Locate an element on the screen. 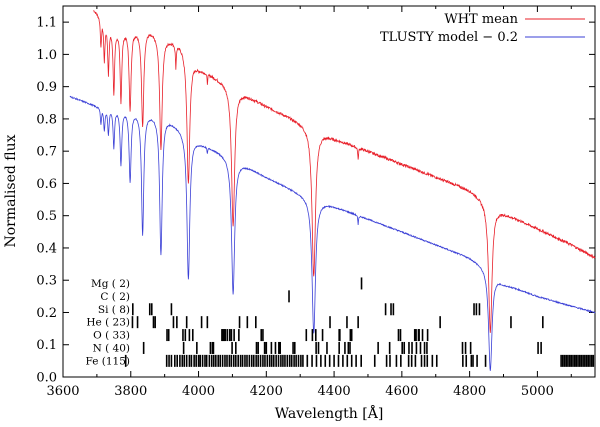 Image resolution: width=600 pixels, height=427 pixels. line-list-label: C ( 2) is located at coordinates (115, 297).